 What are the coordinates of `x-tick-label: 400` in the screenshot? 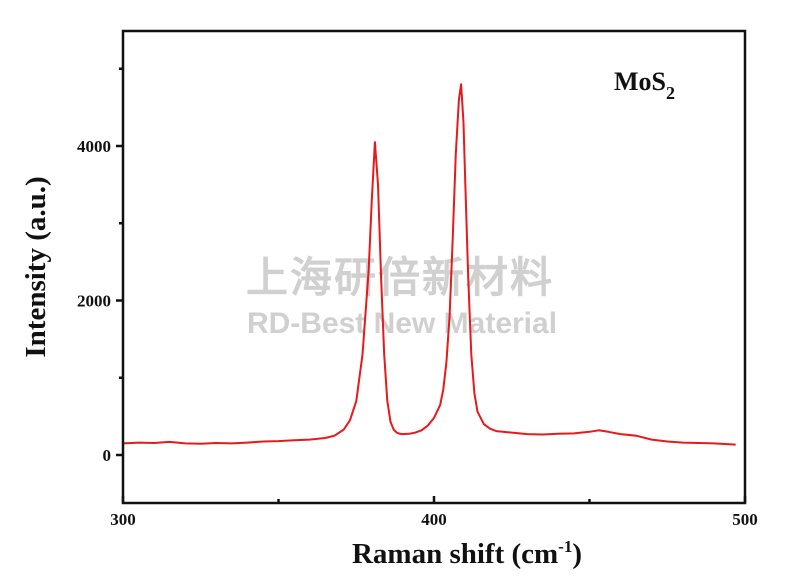 It's located at (434, 519).